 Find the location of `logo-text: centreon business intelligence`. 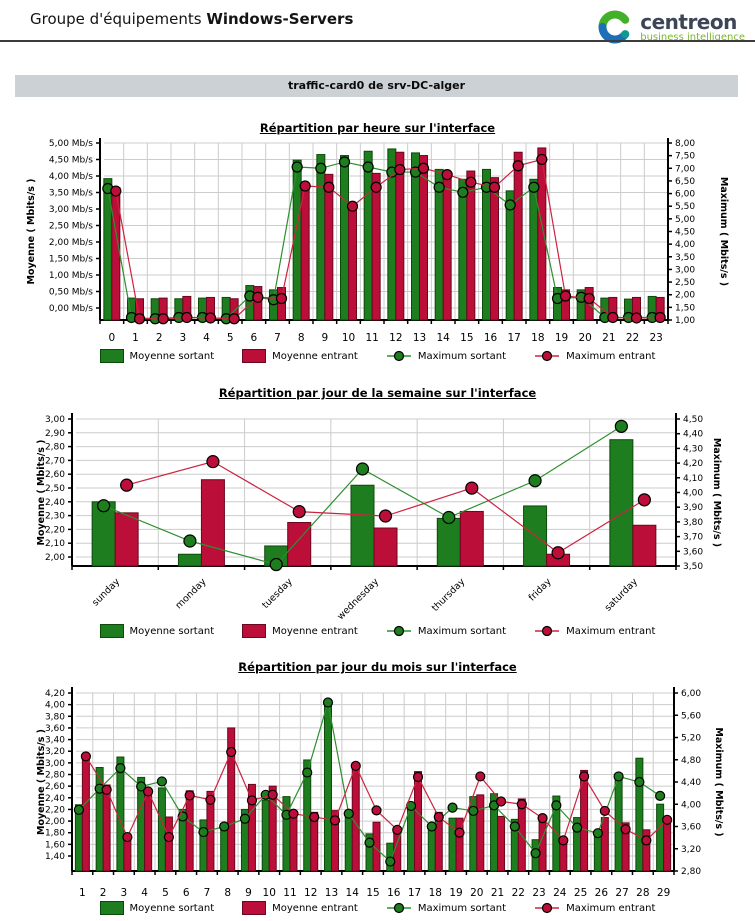

logo-text: centreon business intelligence is located at coordinates (692, 27).